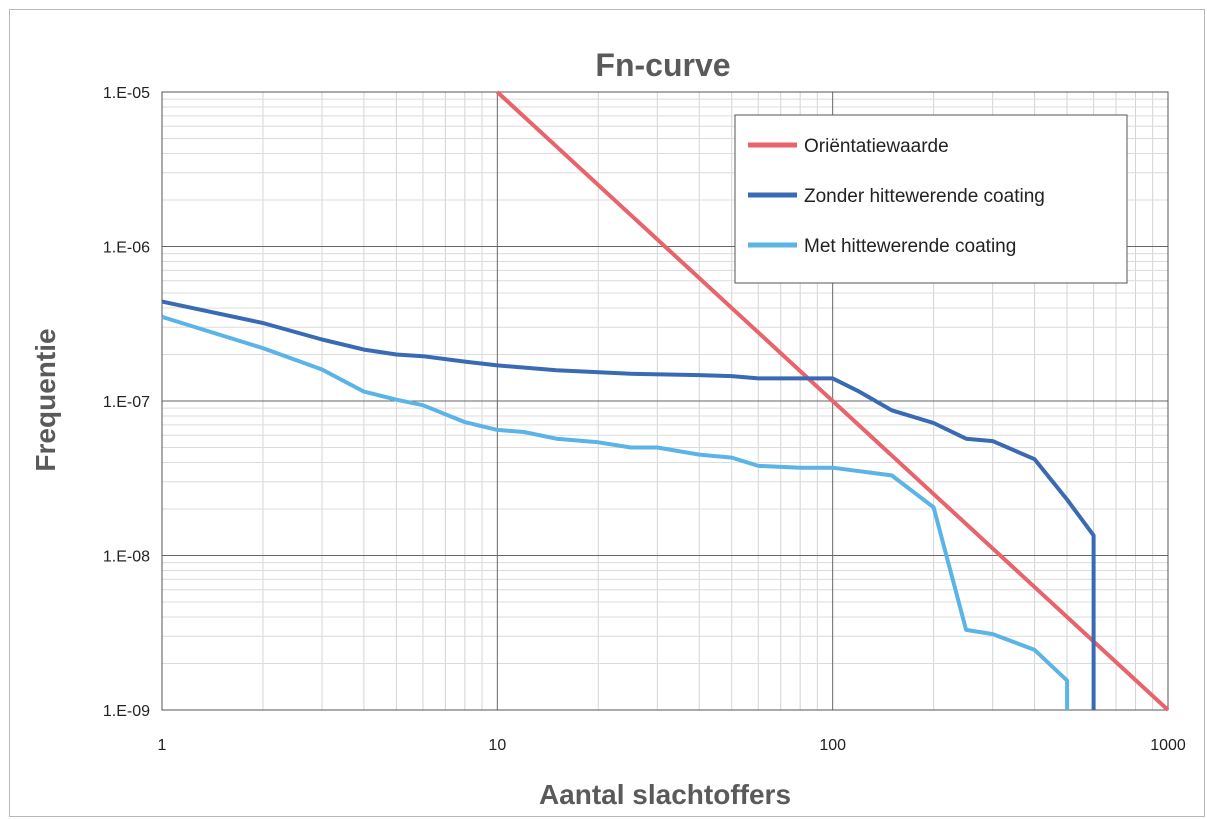  I want to click on y-tick-label: 1.E-09, so click(126, 711).